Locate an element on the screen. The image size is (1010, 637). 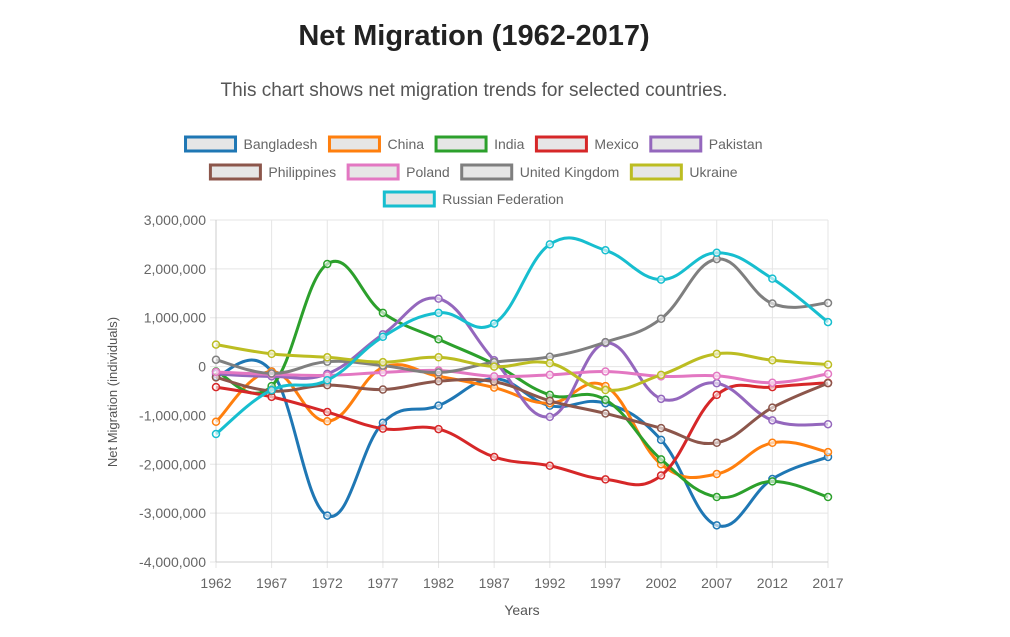
legend-item-poland: Poland is located at coordinates (398, 172).